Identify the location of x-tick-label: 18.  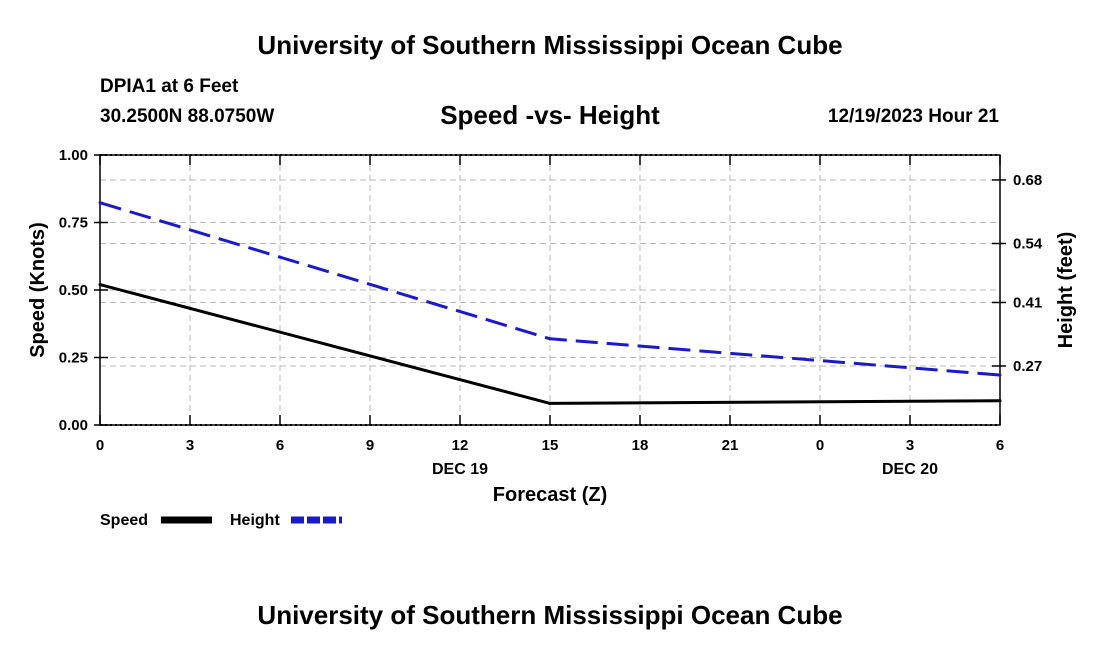
(640, 445).